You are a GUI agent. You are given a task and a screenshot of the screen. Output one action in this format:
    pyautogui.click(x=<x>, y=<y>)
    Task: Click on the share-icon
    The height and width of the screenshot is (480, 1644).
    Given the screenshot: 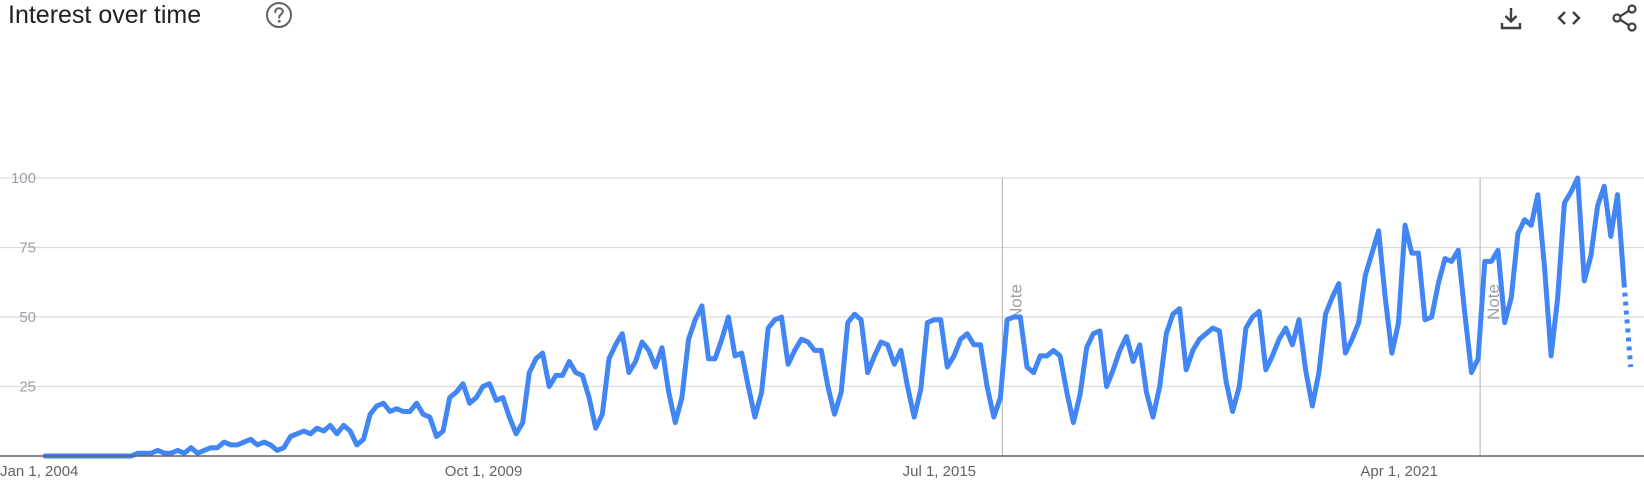 What is the action you would take?
    pyautogui.click(x=1625, y=18)
    